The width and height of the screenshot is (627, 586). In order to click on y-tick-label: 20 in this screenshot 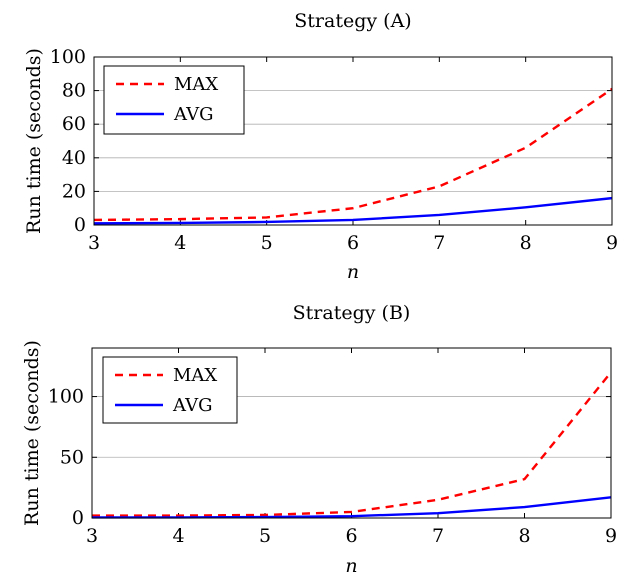, I will do `click(74, 191)`.